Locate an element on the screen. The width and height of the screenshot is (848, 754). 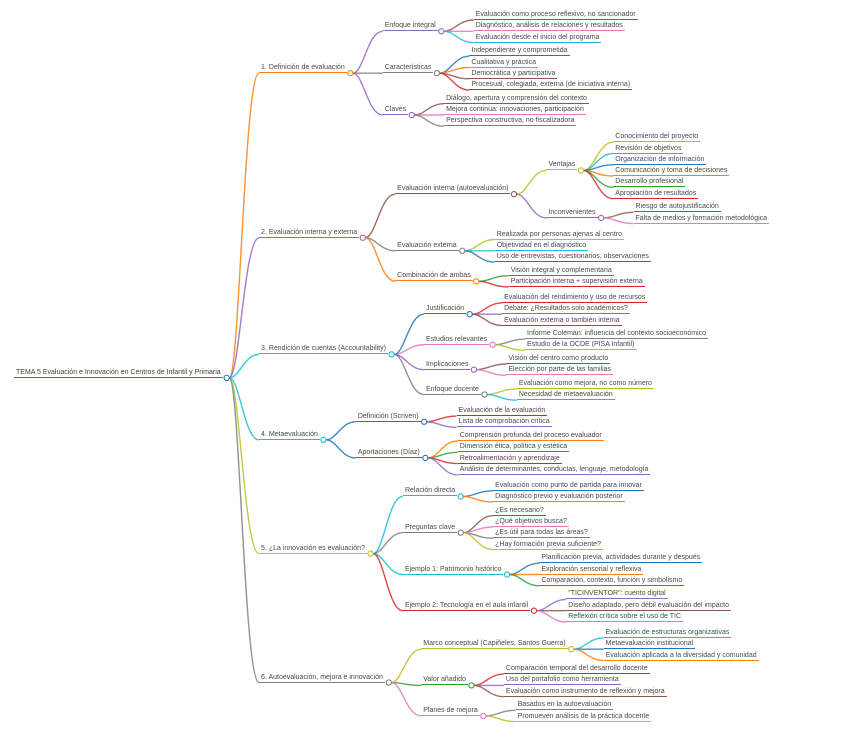
mindmap-branch-node: 6. Autoevaluación, mejora e innovación is located at coordinates (322, 678).